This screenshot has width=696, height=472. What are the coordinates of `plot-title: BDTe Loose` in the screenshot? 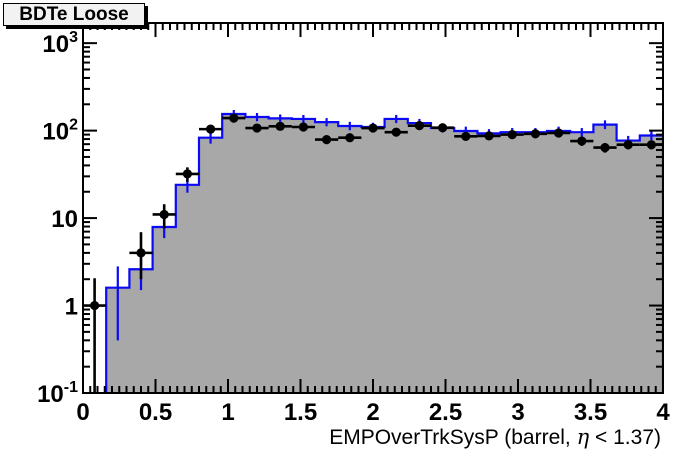 It's located at (74, 14).